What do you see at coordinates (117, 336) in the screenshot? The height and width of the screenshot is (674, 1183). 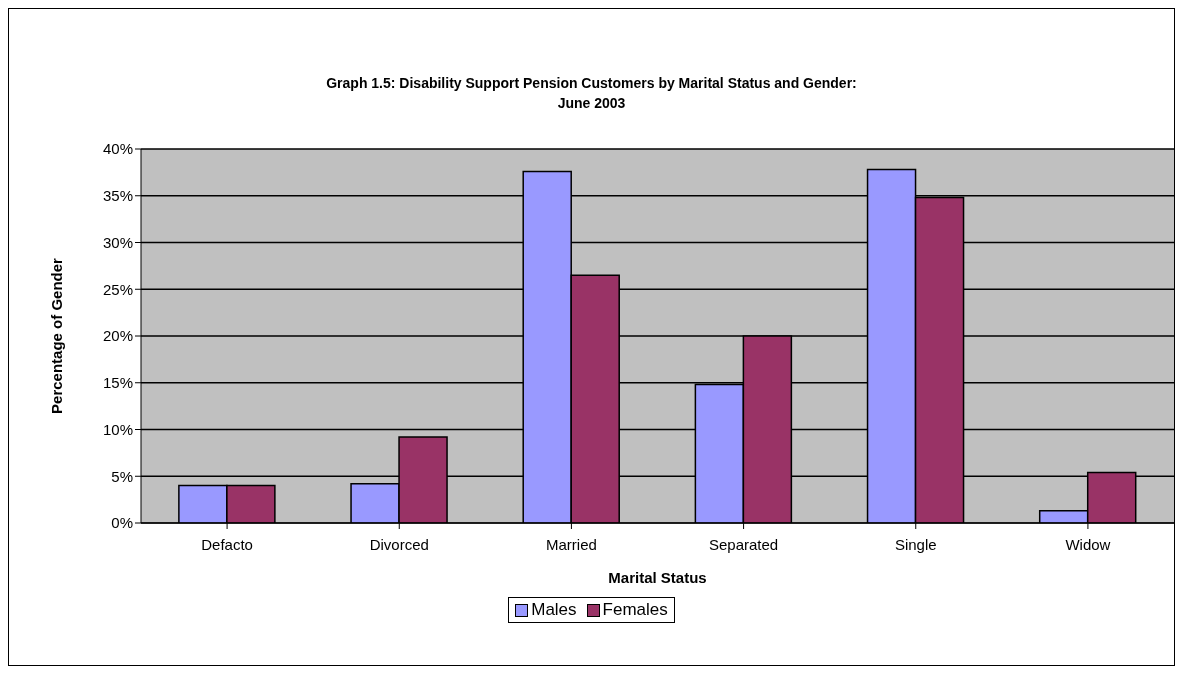 I see `y-tick-label: 20%` at bounding box center [117, 336].